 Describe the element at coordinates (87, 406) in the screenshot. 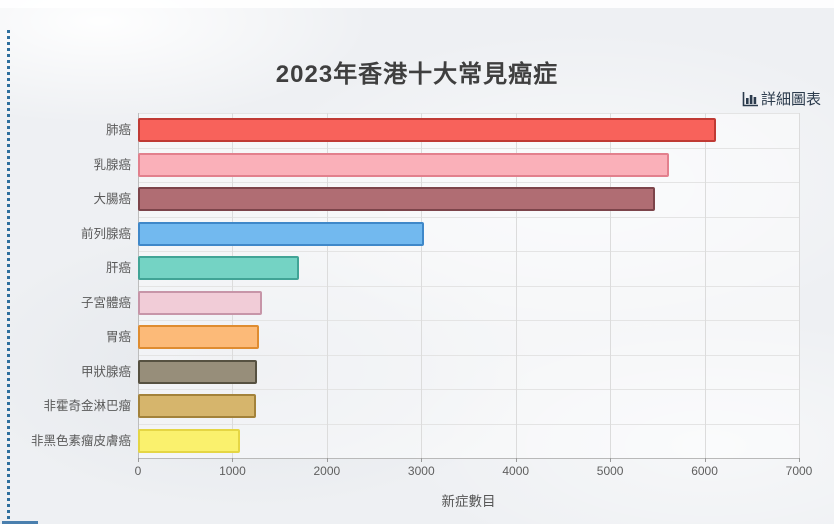

I see `category-label: 非霍奇金淋巴瘤` at that location.